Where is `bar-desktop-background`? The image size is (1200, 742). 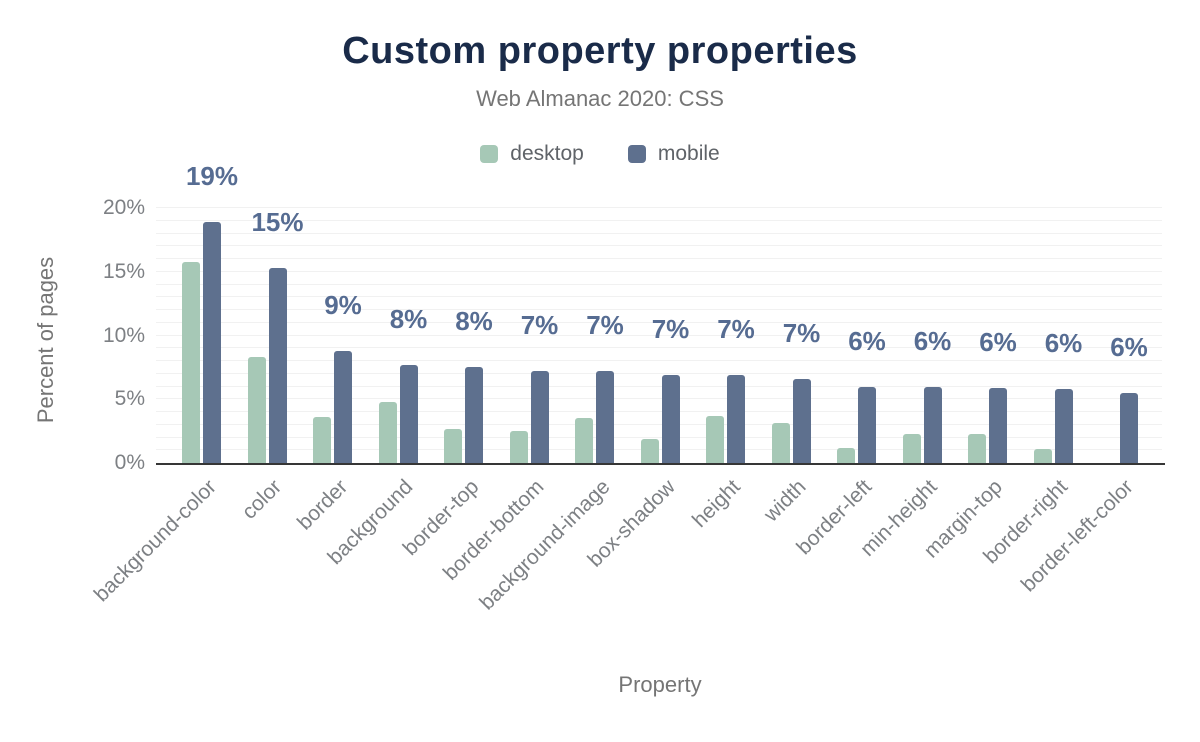
bar-desktop-background is located at coordinates (387, 432).